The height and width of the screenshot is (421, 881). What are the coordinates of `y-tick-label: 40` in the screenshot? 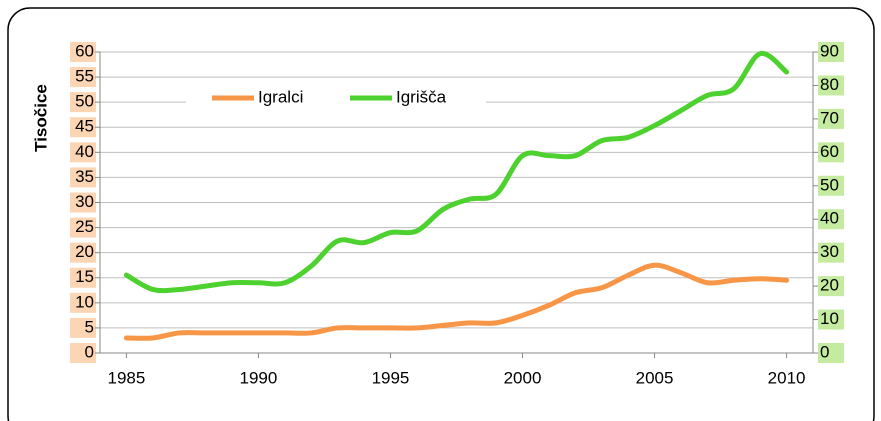 It's located at (84, 151).